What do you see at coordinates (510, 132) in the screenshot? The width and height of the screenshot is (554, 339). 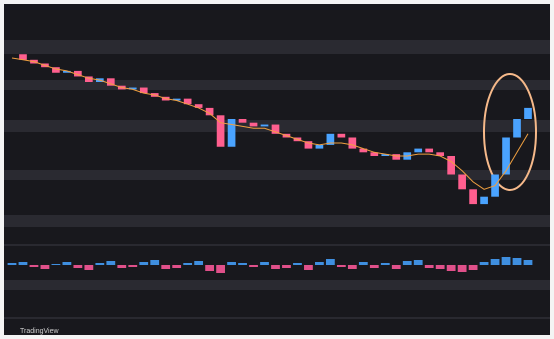 I see `annotation-circle` at bounding box center [510, 132].